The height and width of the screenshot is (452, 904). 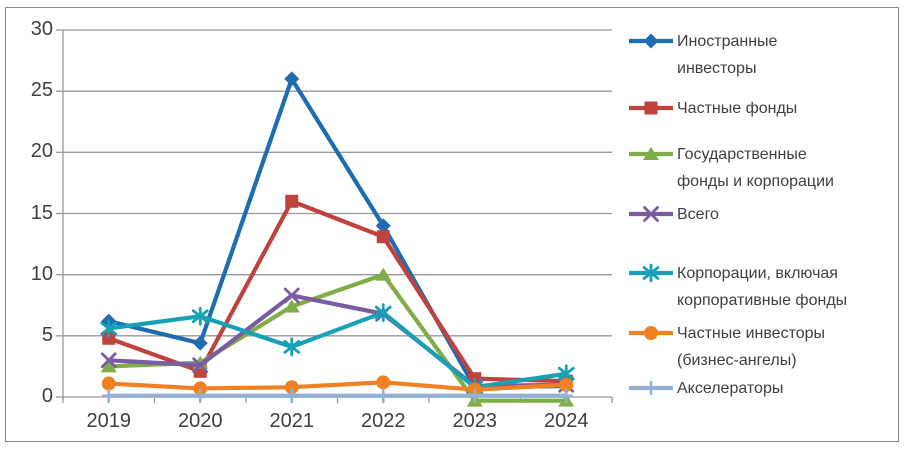 I want to click on legend-label: Корпорации, включая корпоративные фонды, so click(x=762, y=287).